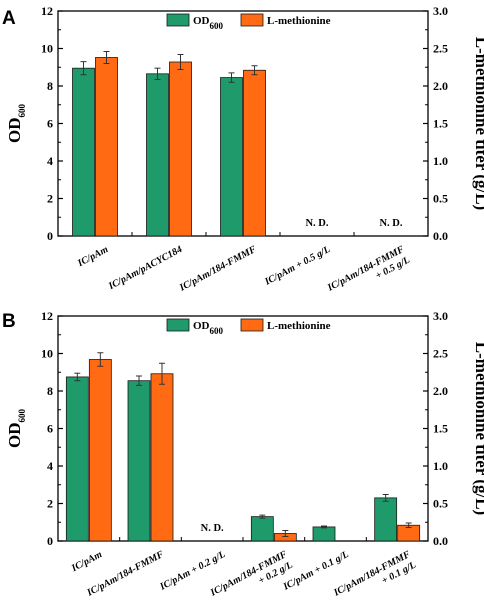 The height and width of the screenshot is (612, 484). What do you see at coordinates (217, 269) in the screenshot?
I see `category-label: IC/pAm/184-FMMF` at bounding box center [217, 269].